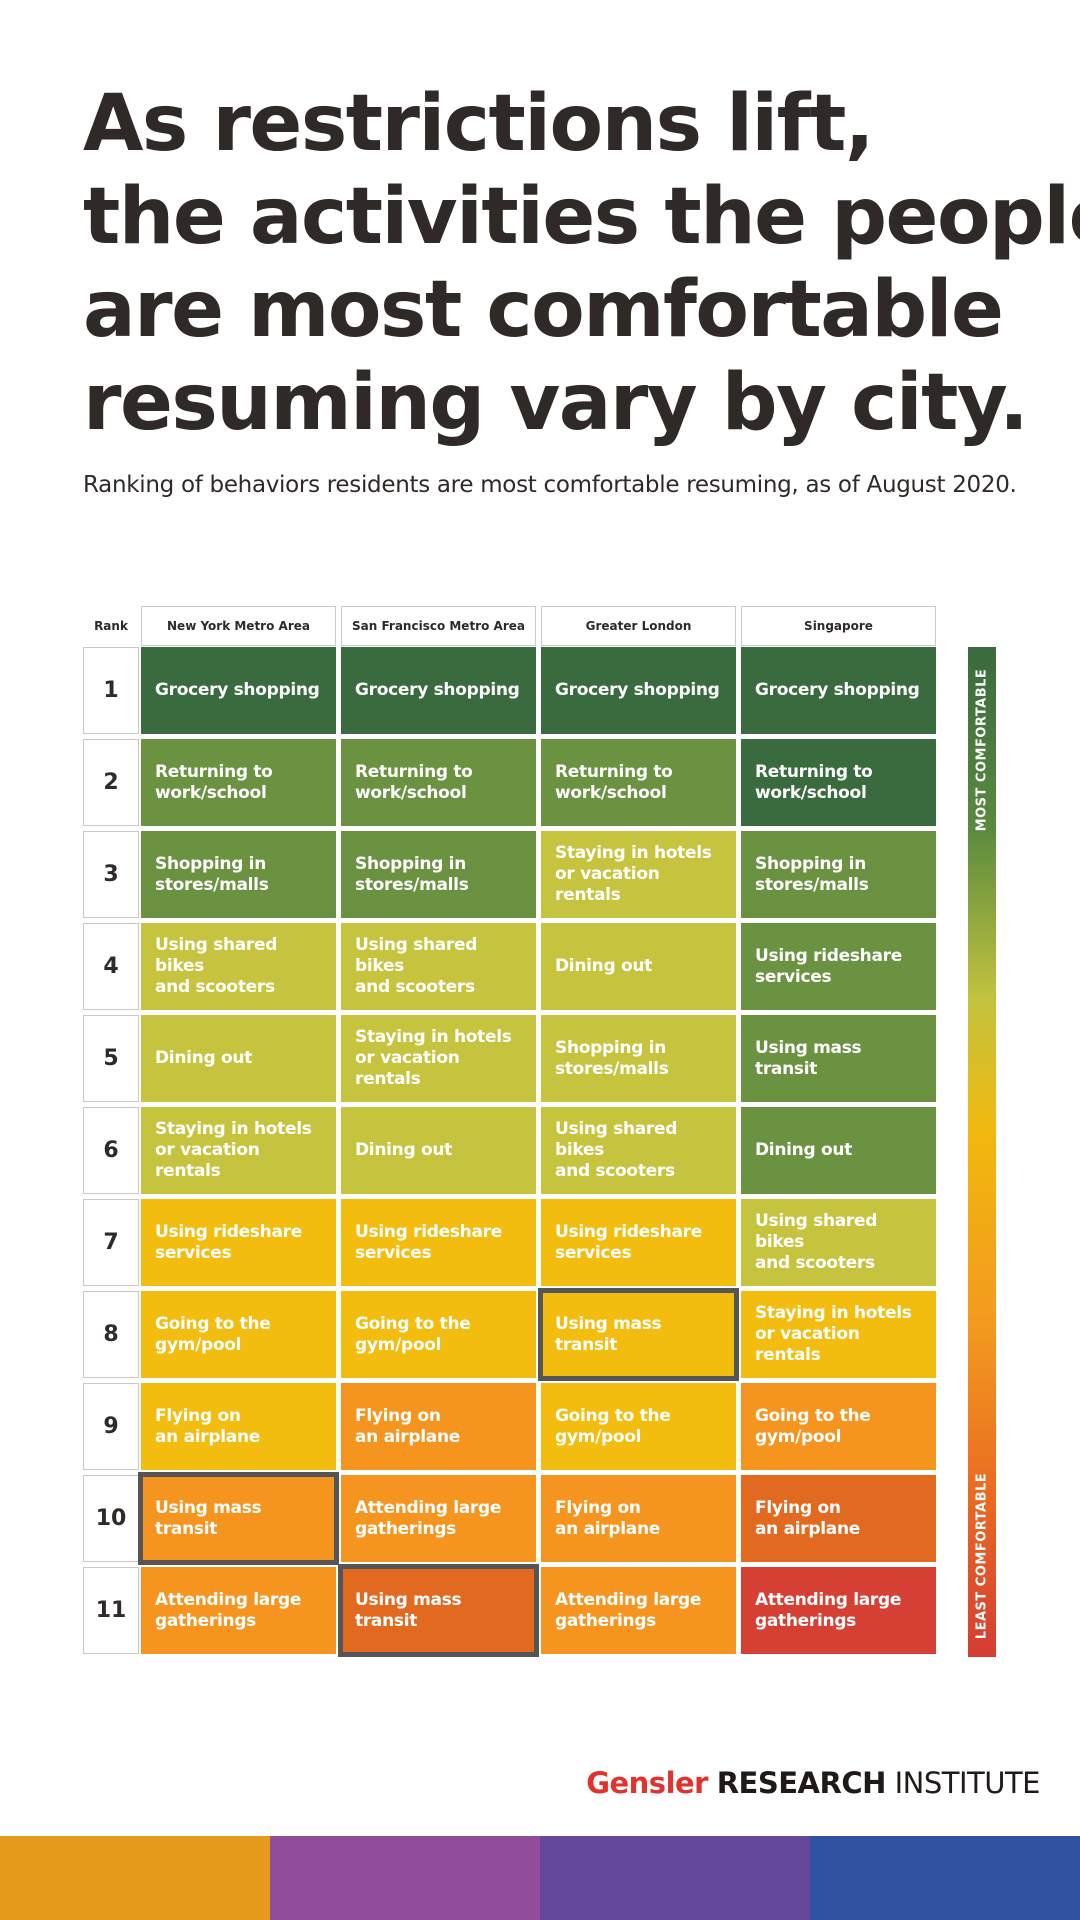 This screenshot has height=1920, width=1080. I want to click on column-header: Greater London, so click(638, 626).